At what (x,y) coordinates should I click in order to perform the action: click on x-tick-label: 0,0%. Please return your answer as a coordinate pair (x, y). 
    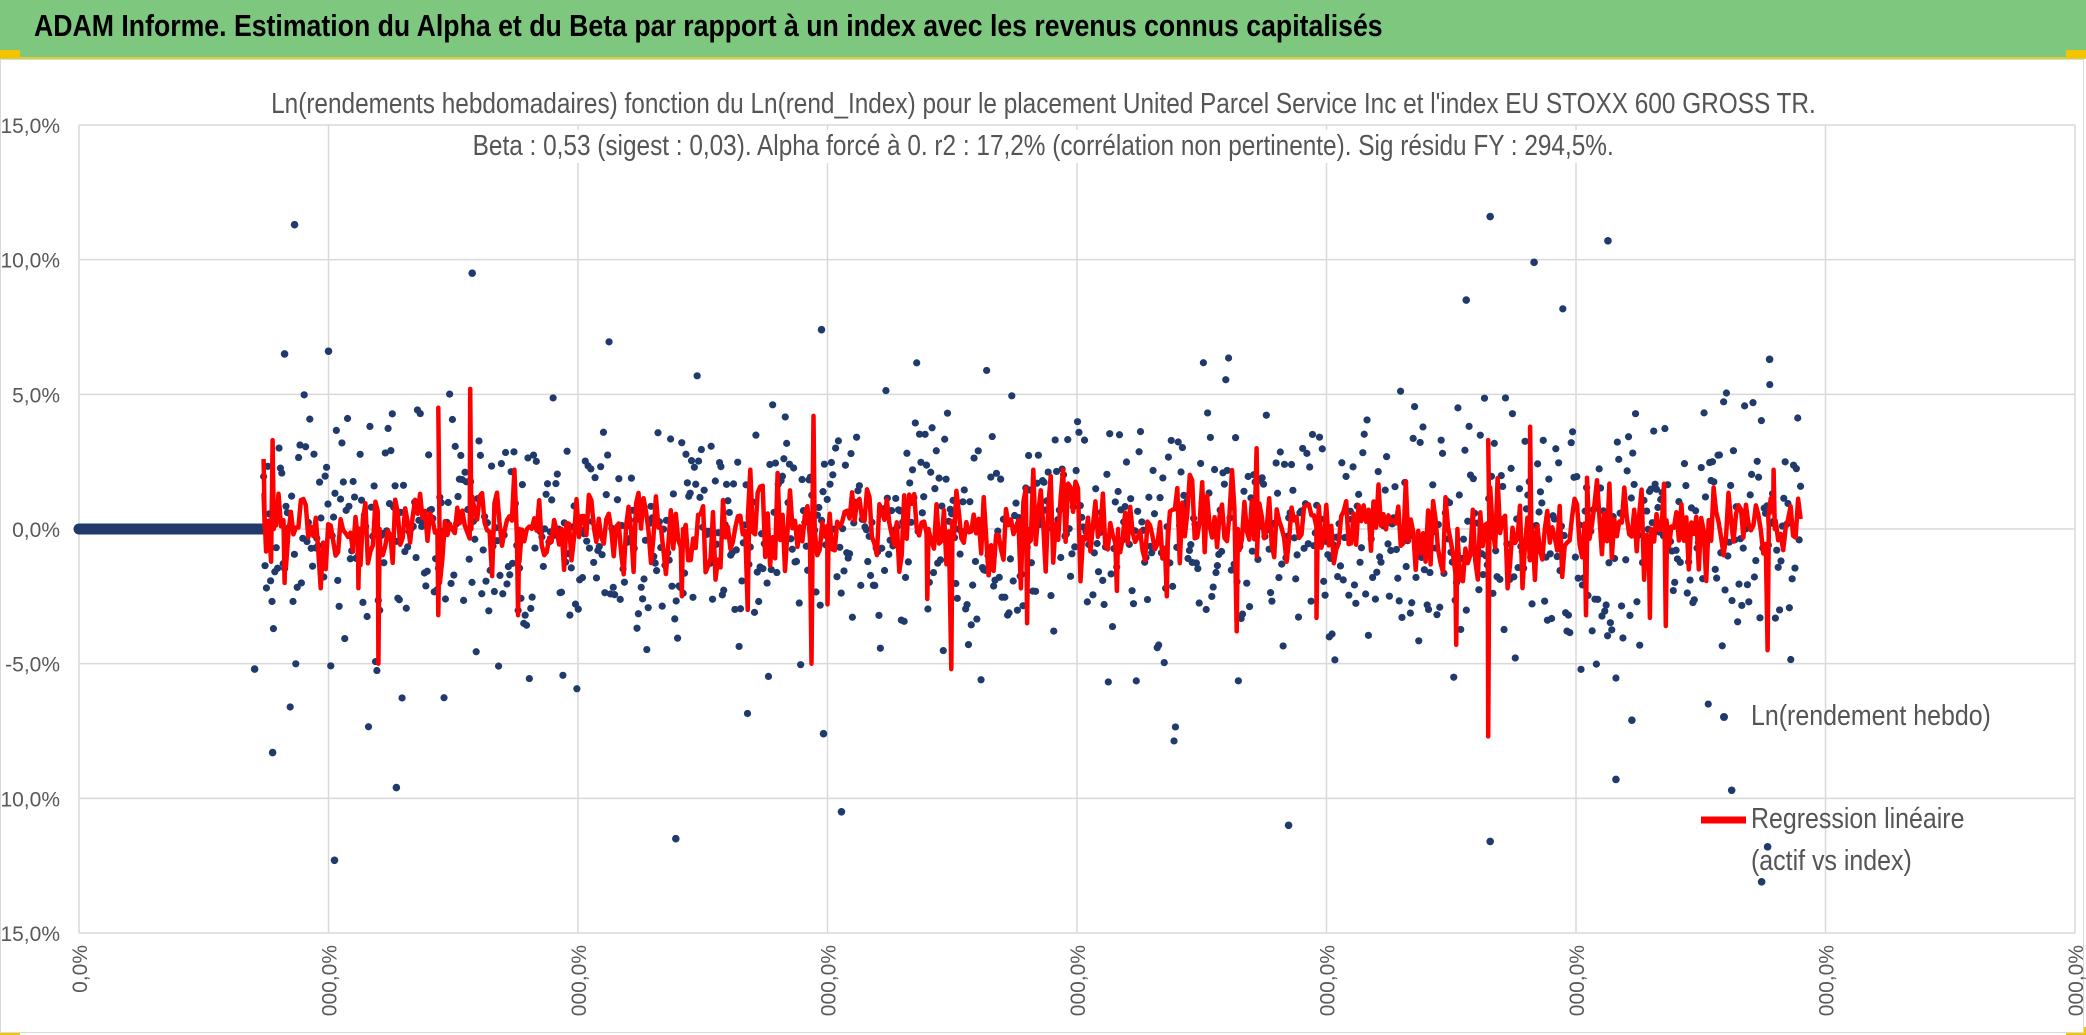
    Looking at the image, I should click on (80, 969).